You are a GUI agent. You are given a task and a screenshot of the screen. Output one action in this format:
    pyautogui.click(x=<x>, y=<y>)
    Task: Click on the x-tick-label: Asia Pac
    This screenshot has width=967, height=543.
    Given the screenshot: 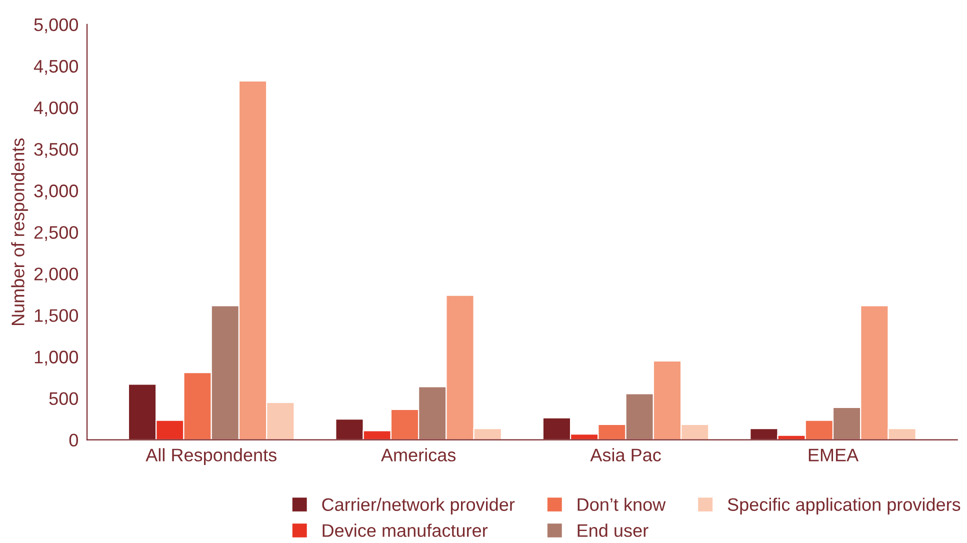 What is the action you would take?
    pyautogui.click(x=625, y=455)
    